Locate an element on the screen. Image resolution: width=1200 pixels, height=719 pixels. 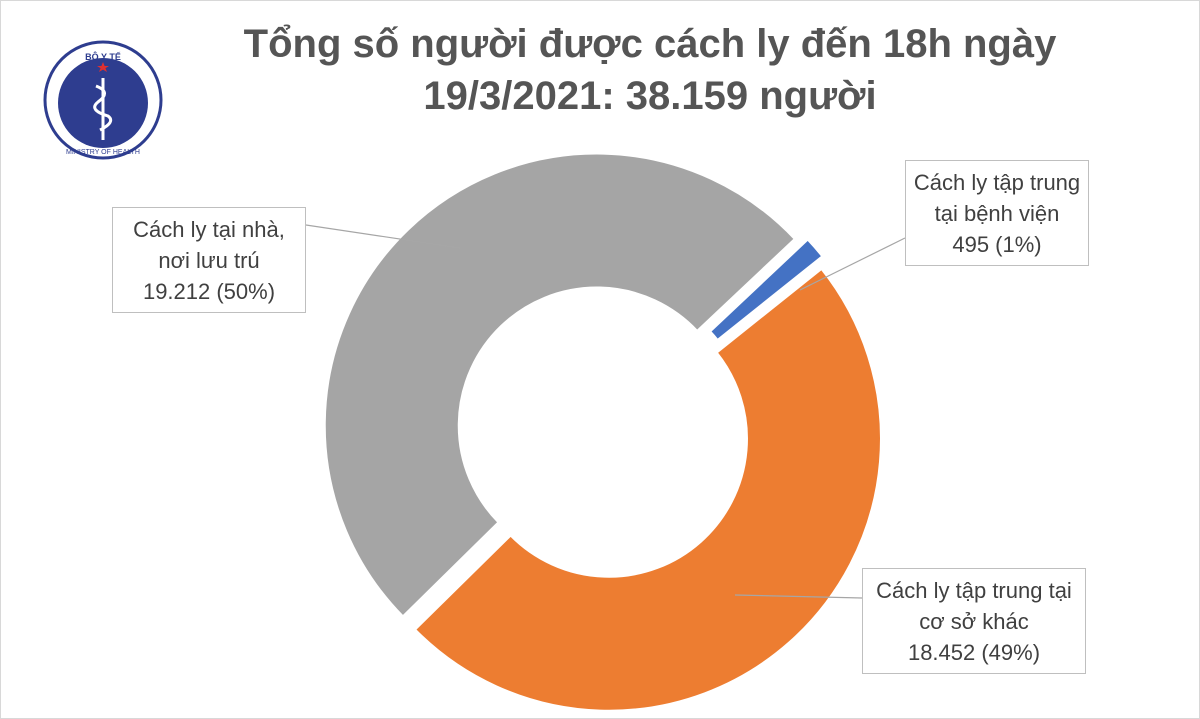
category-label: Cách ly tập trung tại cơ sở khác is located at coordinates (974, 606).